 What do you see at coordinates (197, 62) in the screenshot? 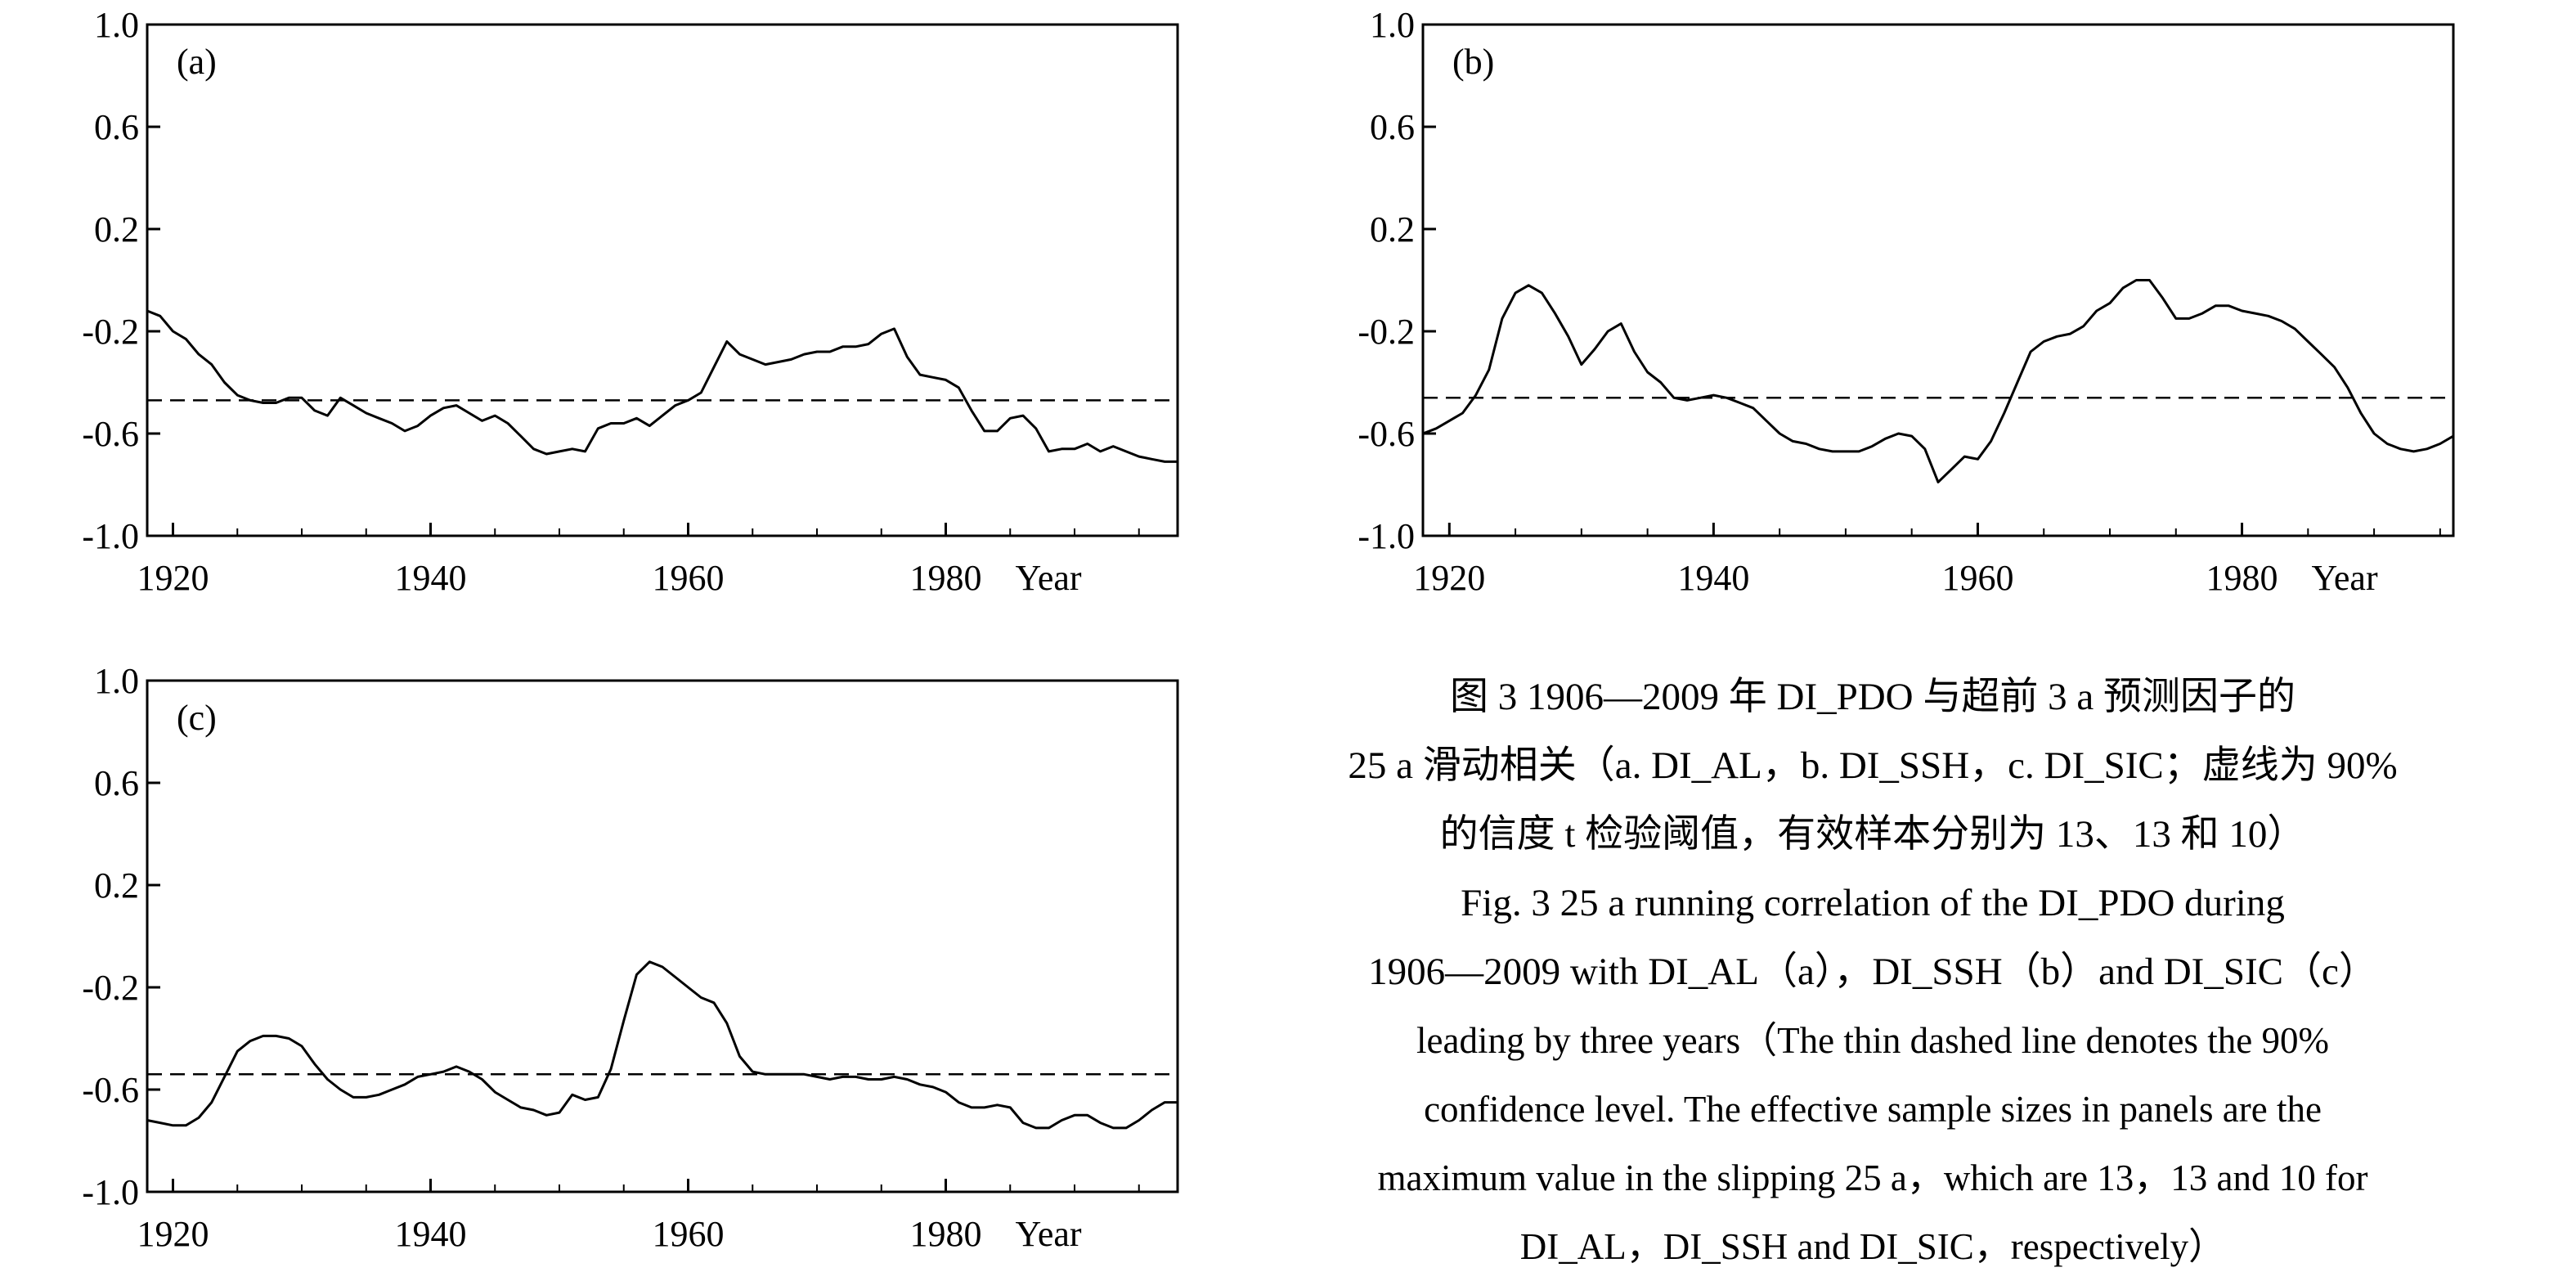
I see `panel-label-a: (a)` at bounding box center [197, 62].